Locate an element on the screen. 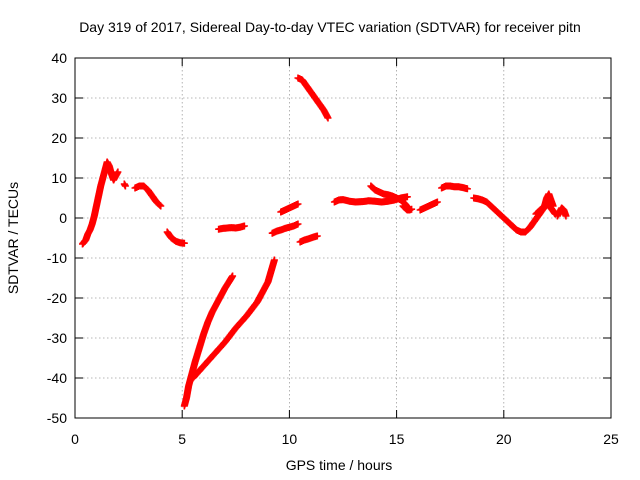  x-tick-label: 10 is located at coordinates (290, 439).